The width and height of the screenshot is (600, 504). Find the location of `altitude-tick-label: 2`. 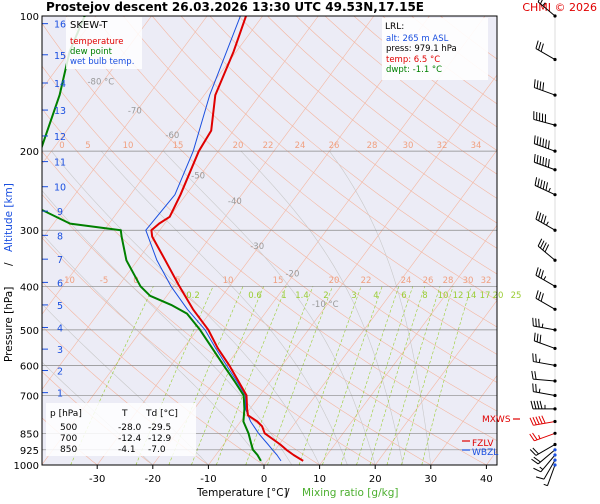

altitude-tick-label: 2 is located at coordinates (60, 372).